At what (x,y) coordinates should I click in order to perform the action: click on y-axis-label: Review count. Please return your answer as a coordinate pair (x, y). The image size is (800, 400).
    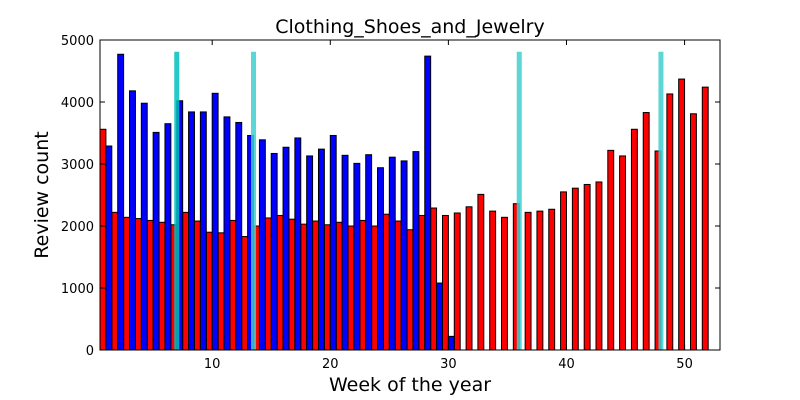
    Looking at the image, I should click on (42, 194).